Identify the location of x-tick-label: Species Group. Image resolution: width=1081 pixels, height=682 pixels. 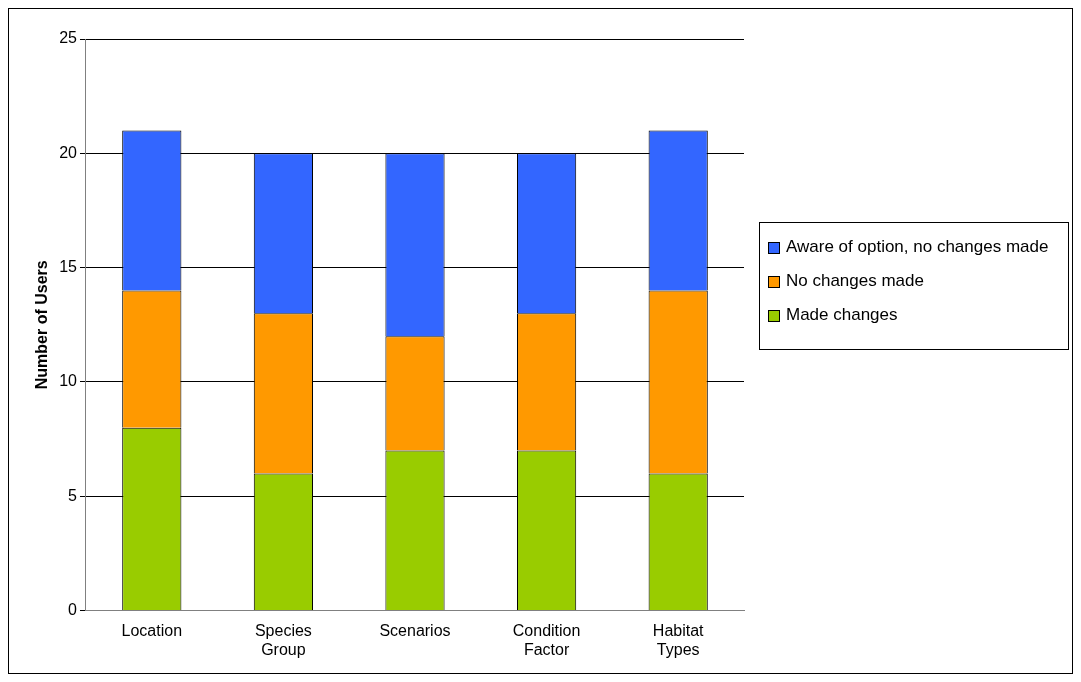
(283, 639).